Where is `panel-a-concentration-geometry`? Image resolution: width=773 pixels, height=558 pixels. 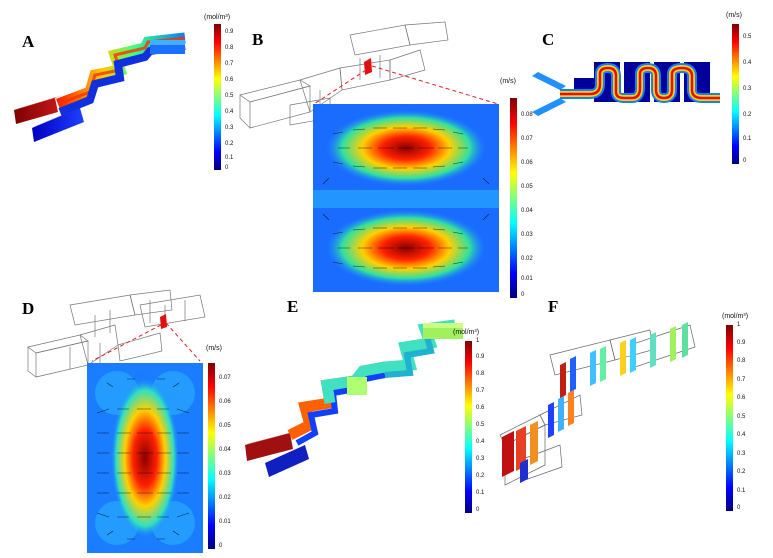
panel-a-concentration-geometry is located at coordinates (125, 90).